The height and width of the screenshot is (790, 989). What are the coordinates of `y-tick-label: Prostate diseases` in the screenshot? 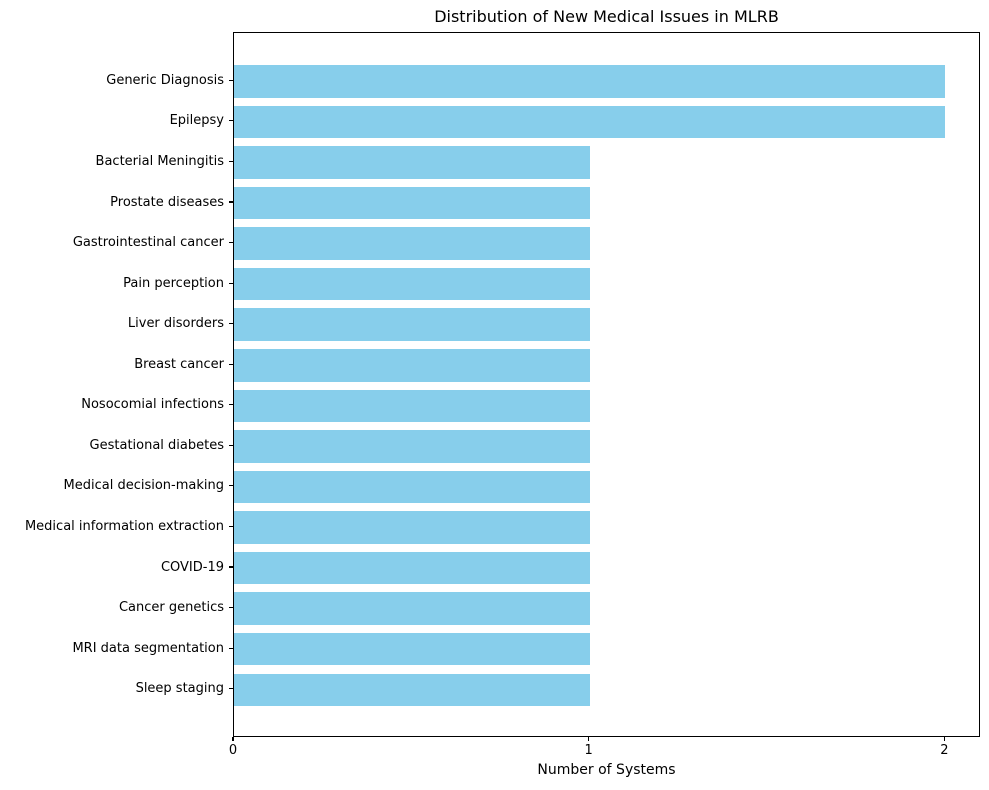 It's located at (167, 202).